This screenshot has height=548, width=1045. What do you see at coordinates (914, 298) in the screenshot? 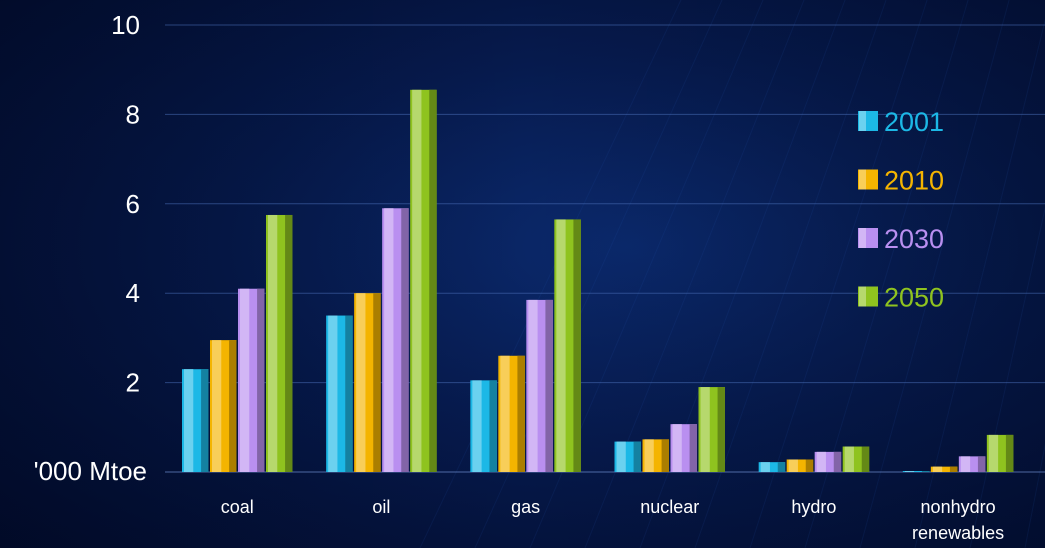
I see `legend-label: 2050` at bounding box center [914, 298].